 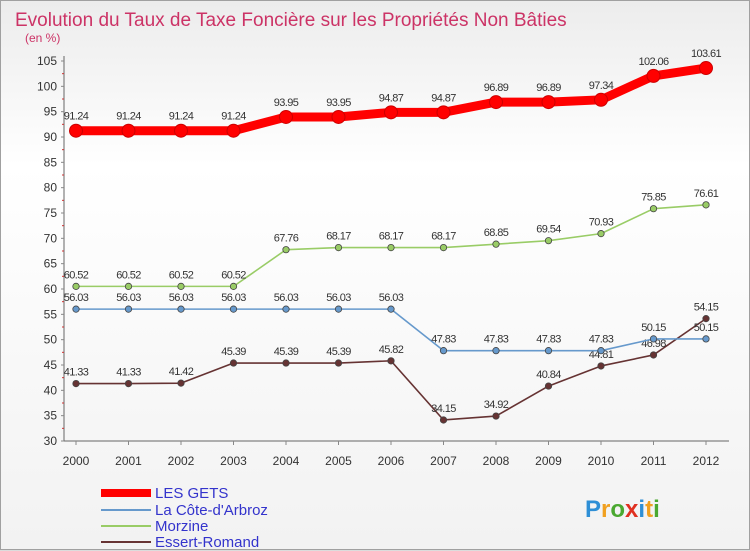 I want to click on data-label: 40.84, so click(x=548, y=375).